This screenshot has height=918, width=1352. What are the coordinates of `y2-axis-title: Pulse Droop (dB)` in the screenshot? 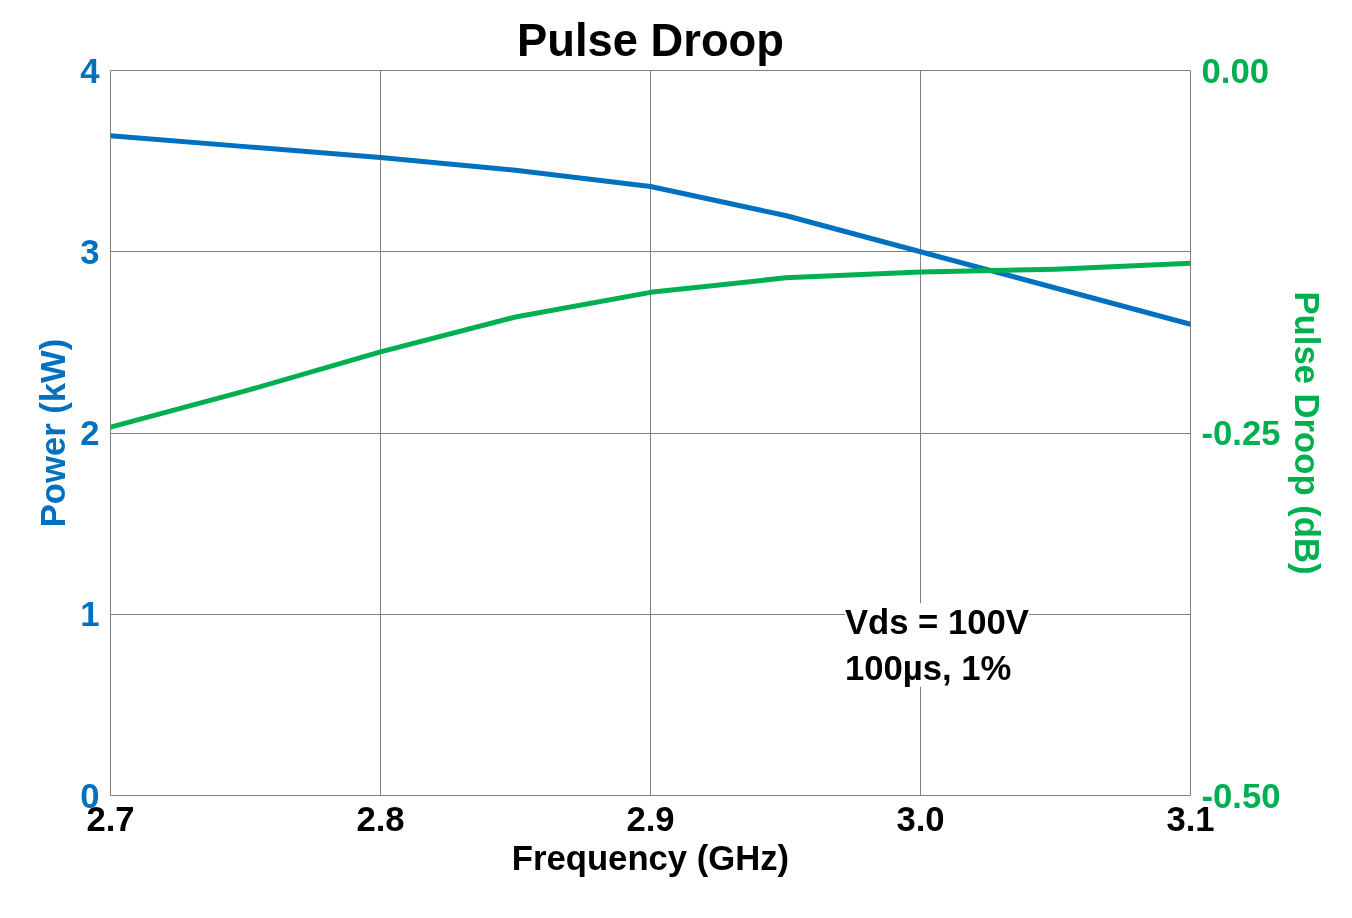 It's located at (1307, 433).